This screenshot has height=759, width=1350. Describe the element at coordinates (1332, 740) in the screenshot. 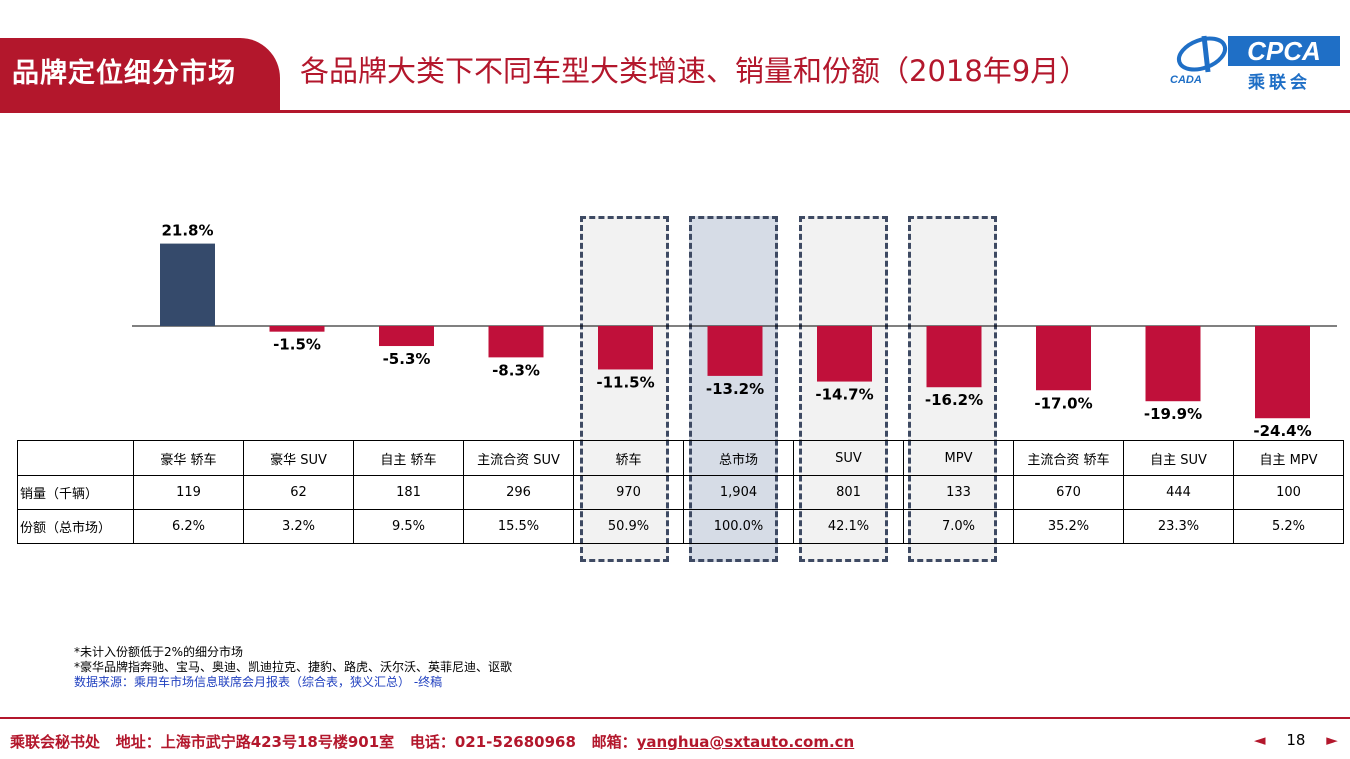

I see `next-page-icon: ►` at that location.